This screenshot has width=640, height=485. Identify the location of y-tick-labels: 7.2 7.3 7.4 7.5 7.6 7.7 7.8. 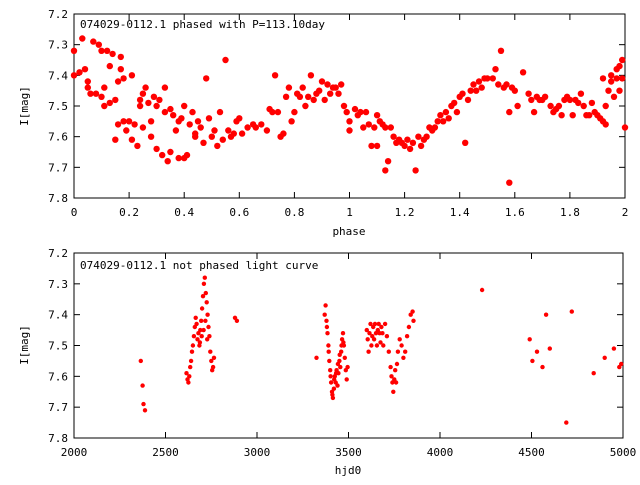
(58, 106).